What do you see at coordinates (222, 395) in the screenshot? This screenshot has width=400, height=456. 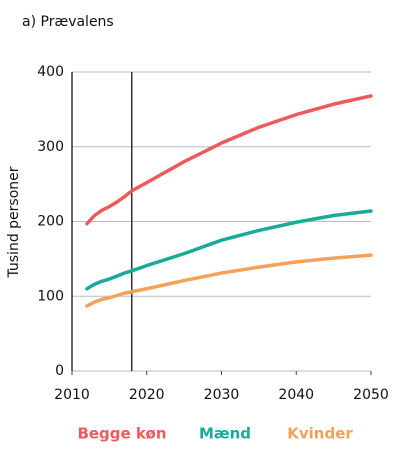 I see `x-tick-label: 2030` at bounding box center [222, 395].